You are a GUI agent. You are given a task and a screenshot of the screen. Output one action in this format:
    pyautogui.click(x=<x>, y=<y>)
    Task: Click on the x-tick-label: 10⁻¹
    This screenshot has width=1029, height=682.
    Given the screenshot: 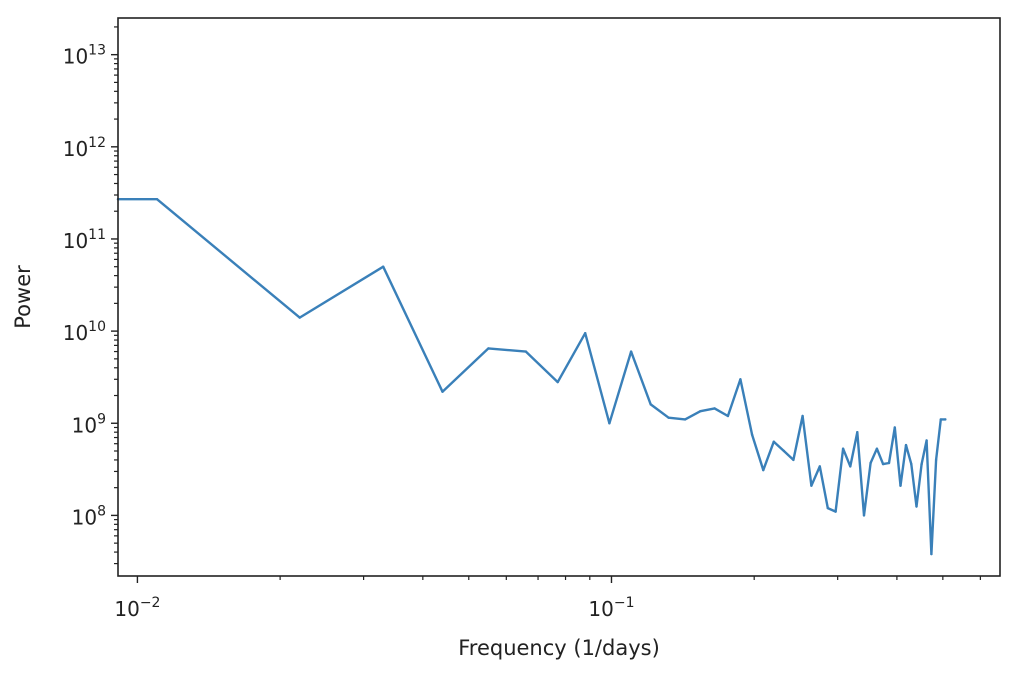 What is the action you would take?
    pyautogui.click(x=611, y=608)
    